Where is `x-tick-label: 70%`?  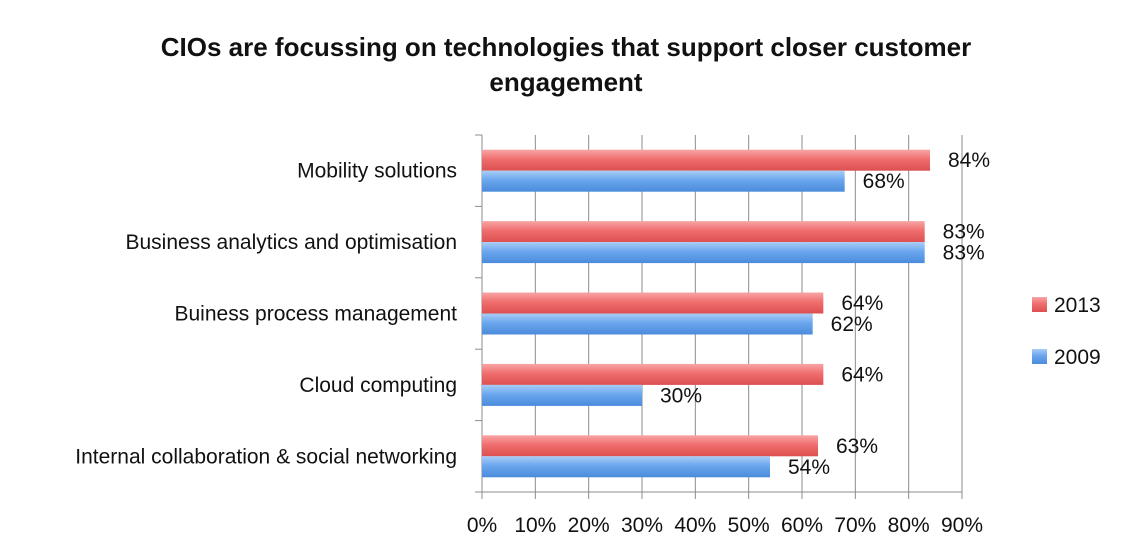
x-tick-label: 70% is located at coordinates (855, 525).